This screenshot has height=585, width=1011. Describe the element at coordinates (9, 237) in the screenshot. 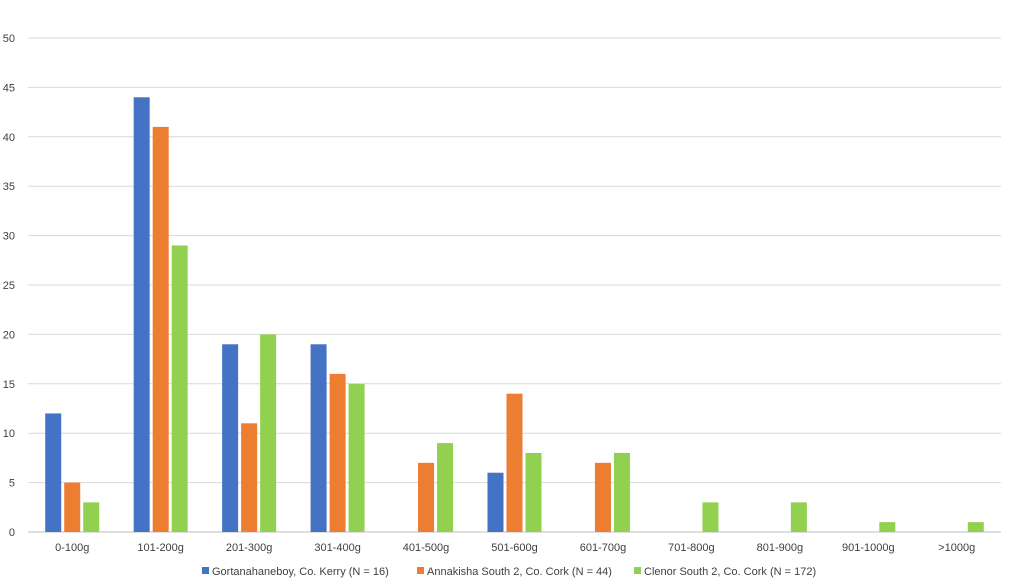

I see `y-tick-label: 30` at that location.